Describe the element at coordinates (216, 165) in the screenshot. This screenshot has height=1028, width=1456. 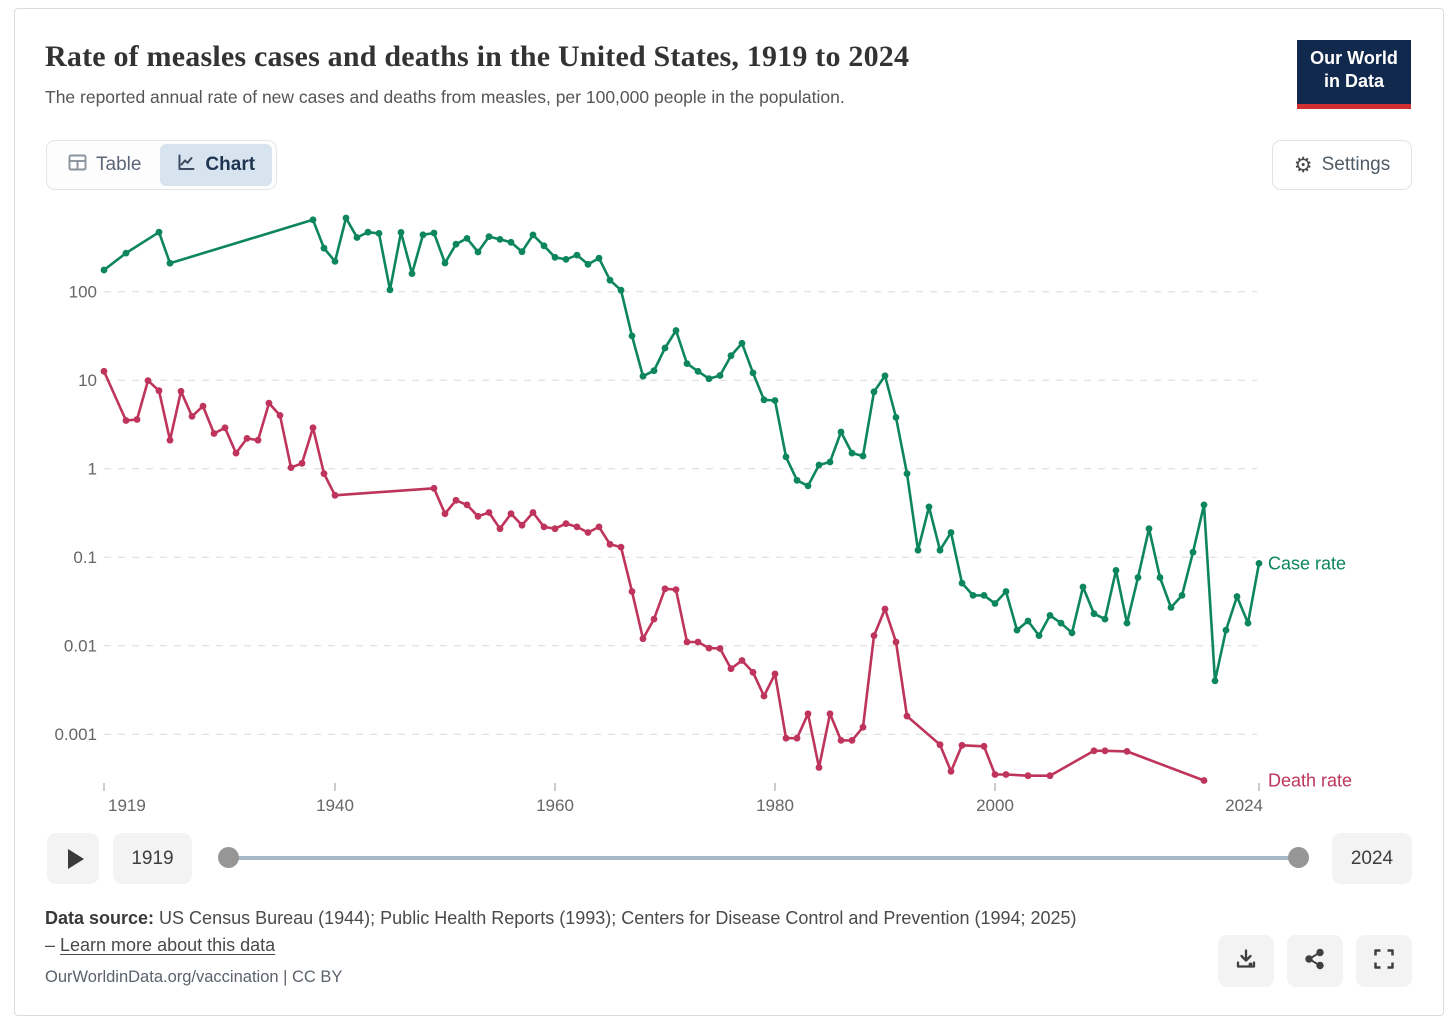
I see `tab-chart: Chart` at that location.